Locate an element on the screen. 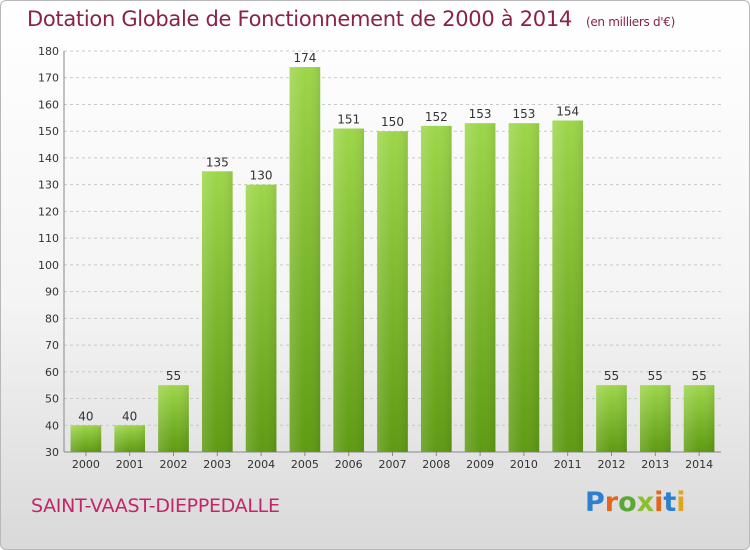  value-label-2014: 55 is located at coordinates (698, 376).